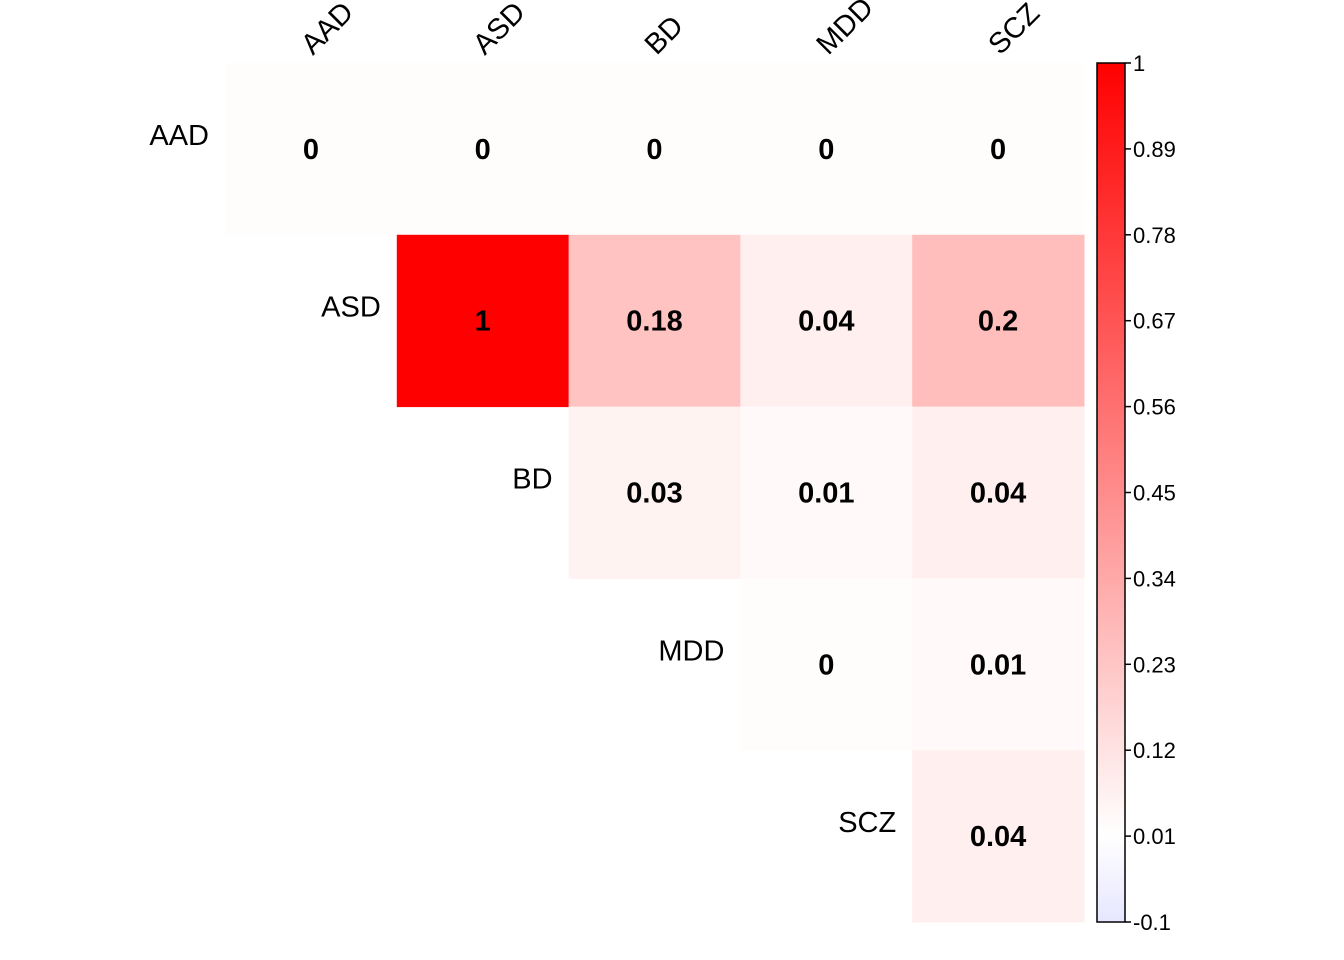 Image resolution: width=1344 pixels, height=960 pixels. What do you see at coordinates (1154, 493) in the screenshot?
I see `colorbar-tick-label: 0.45` at bounding box center [1154, 493].